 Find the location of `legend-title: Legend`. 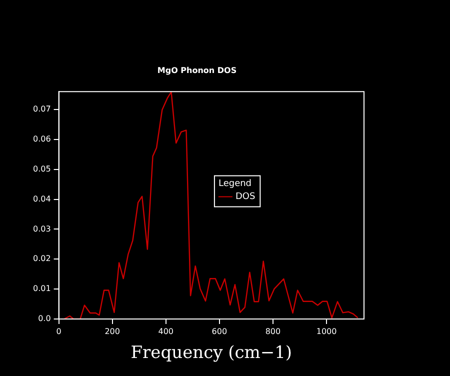

legend-title: Legend is located at coordinates (235, 184).